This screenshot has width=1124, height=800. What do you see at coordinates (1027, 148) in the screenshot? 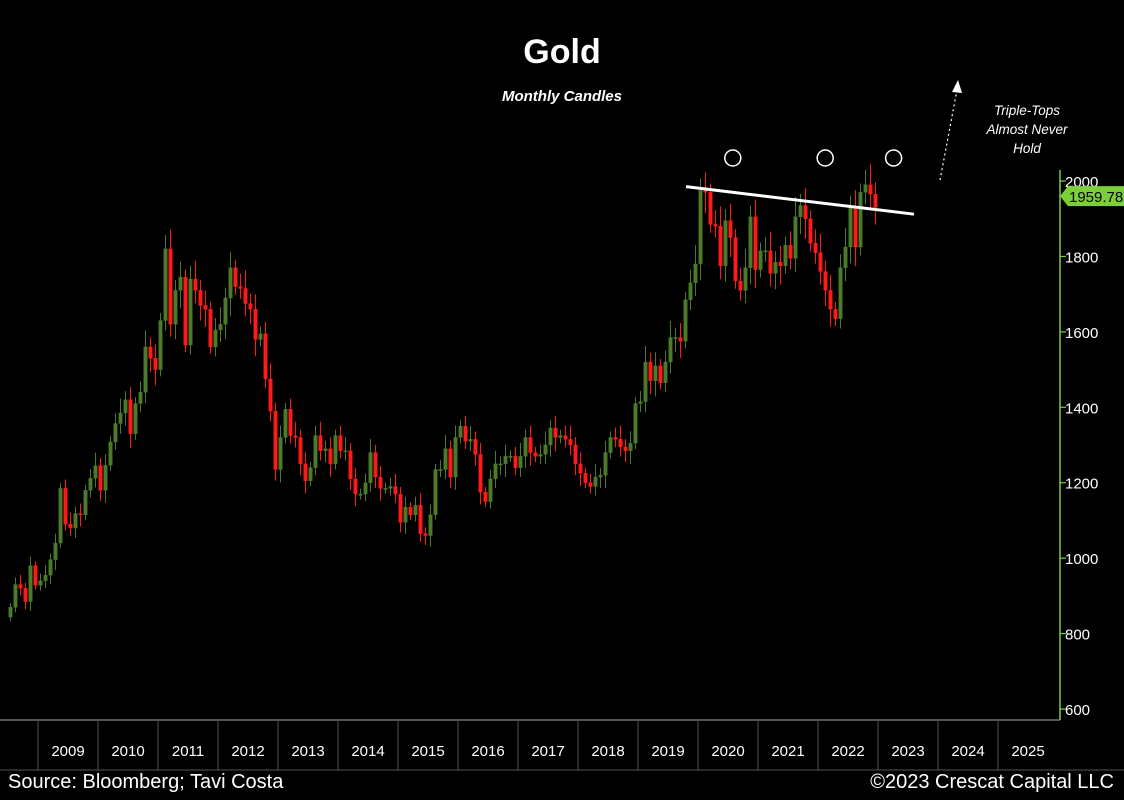
I see `annotation-line: Hold` at bounding box center [1027, 148].